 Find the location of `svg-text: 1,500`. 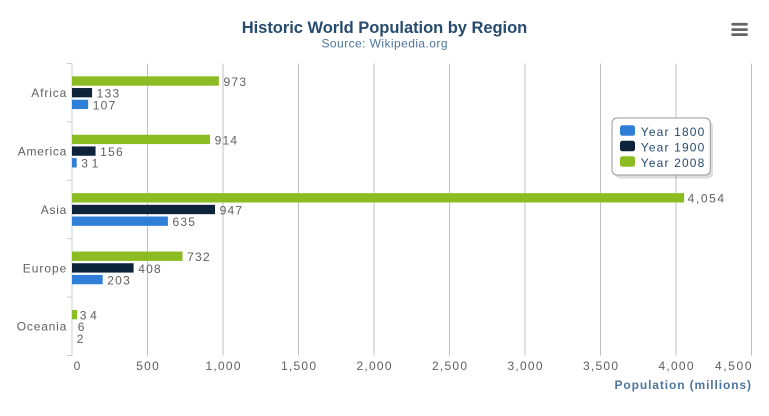

svg-text: 1,500 is located at coordinates (298, 366).